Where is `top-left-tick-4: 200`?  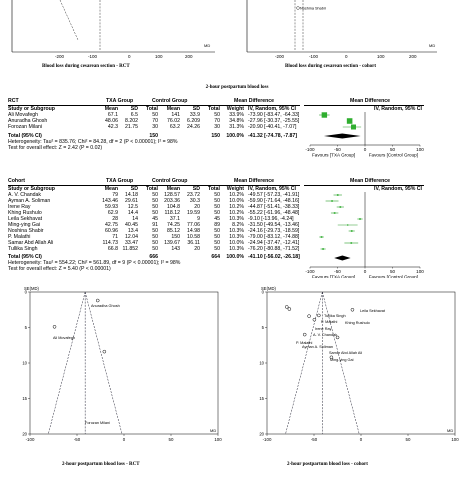 top-left-tick-4: 200 is located at coordinates (189, 56).